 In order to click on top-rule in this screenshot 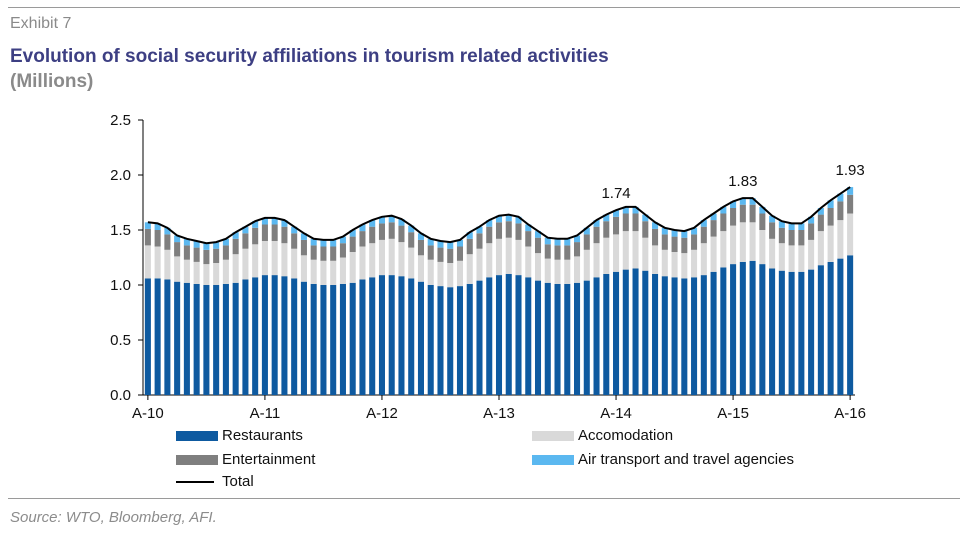, I will do `click(484, 7)`.